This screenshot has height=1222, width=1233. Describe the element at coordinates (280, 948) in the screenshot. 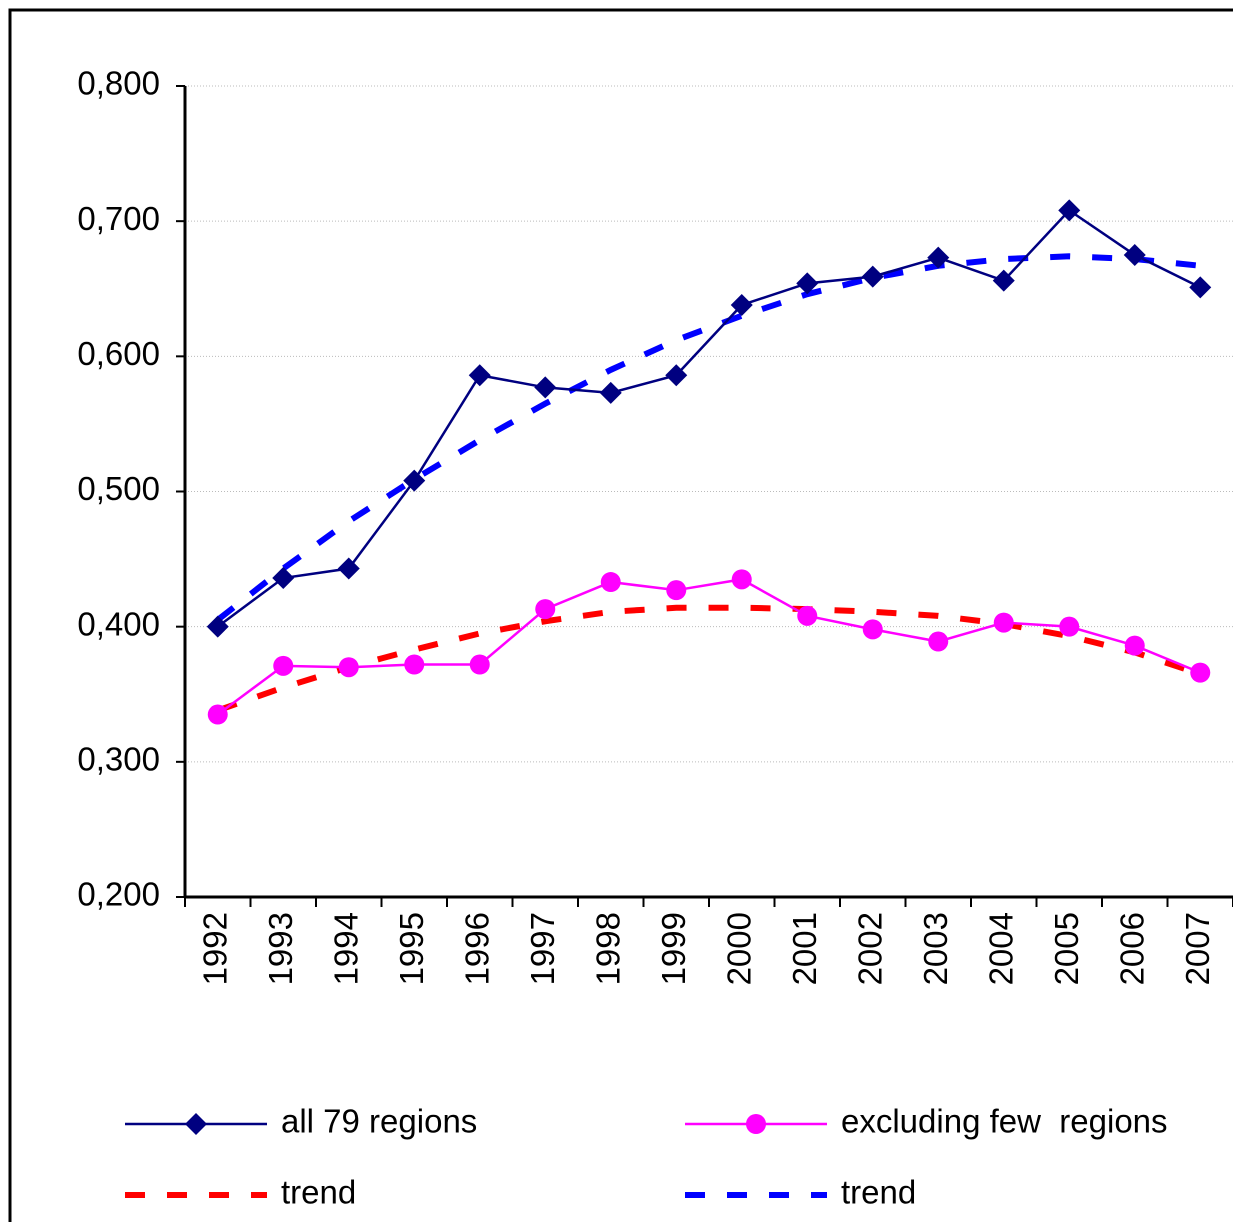

I see `x-tick-label: 1993` at that location.